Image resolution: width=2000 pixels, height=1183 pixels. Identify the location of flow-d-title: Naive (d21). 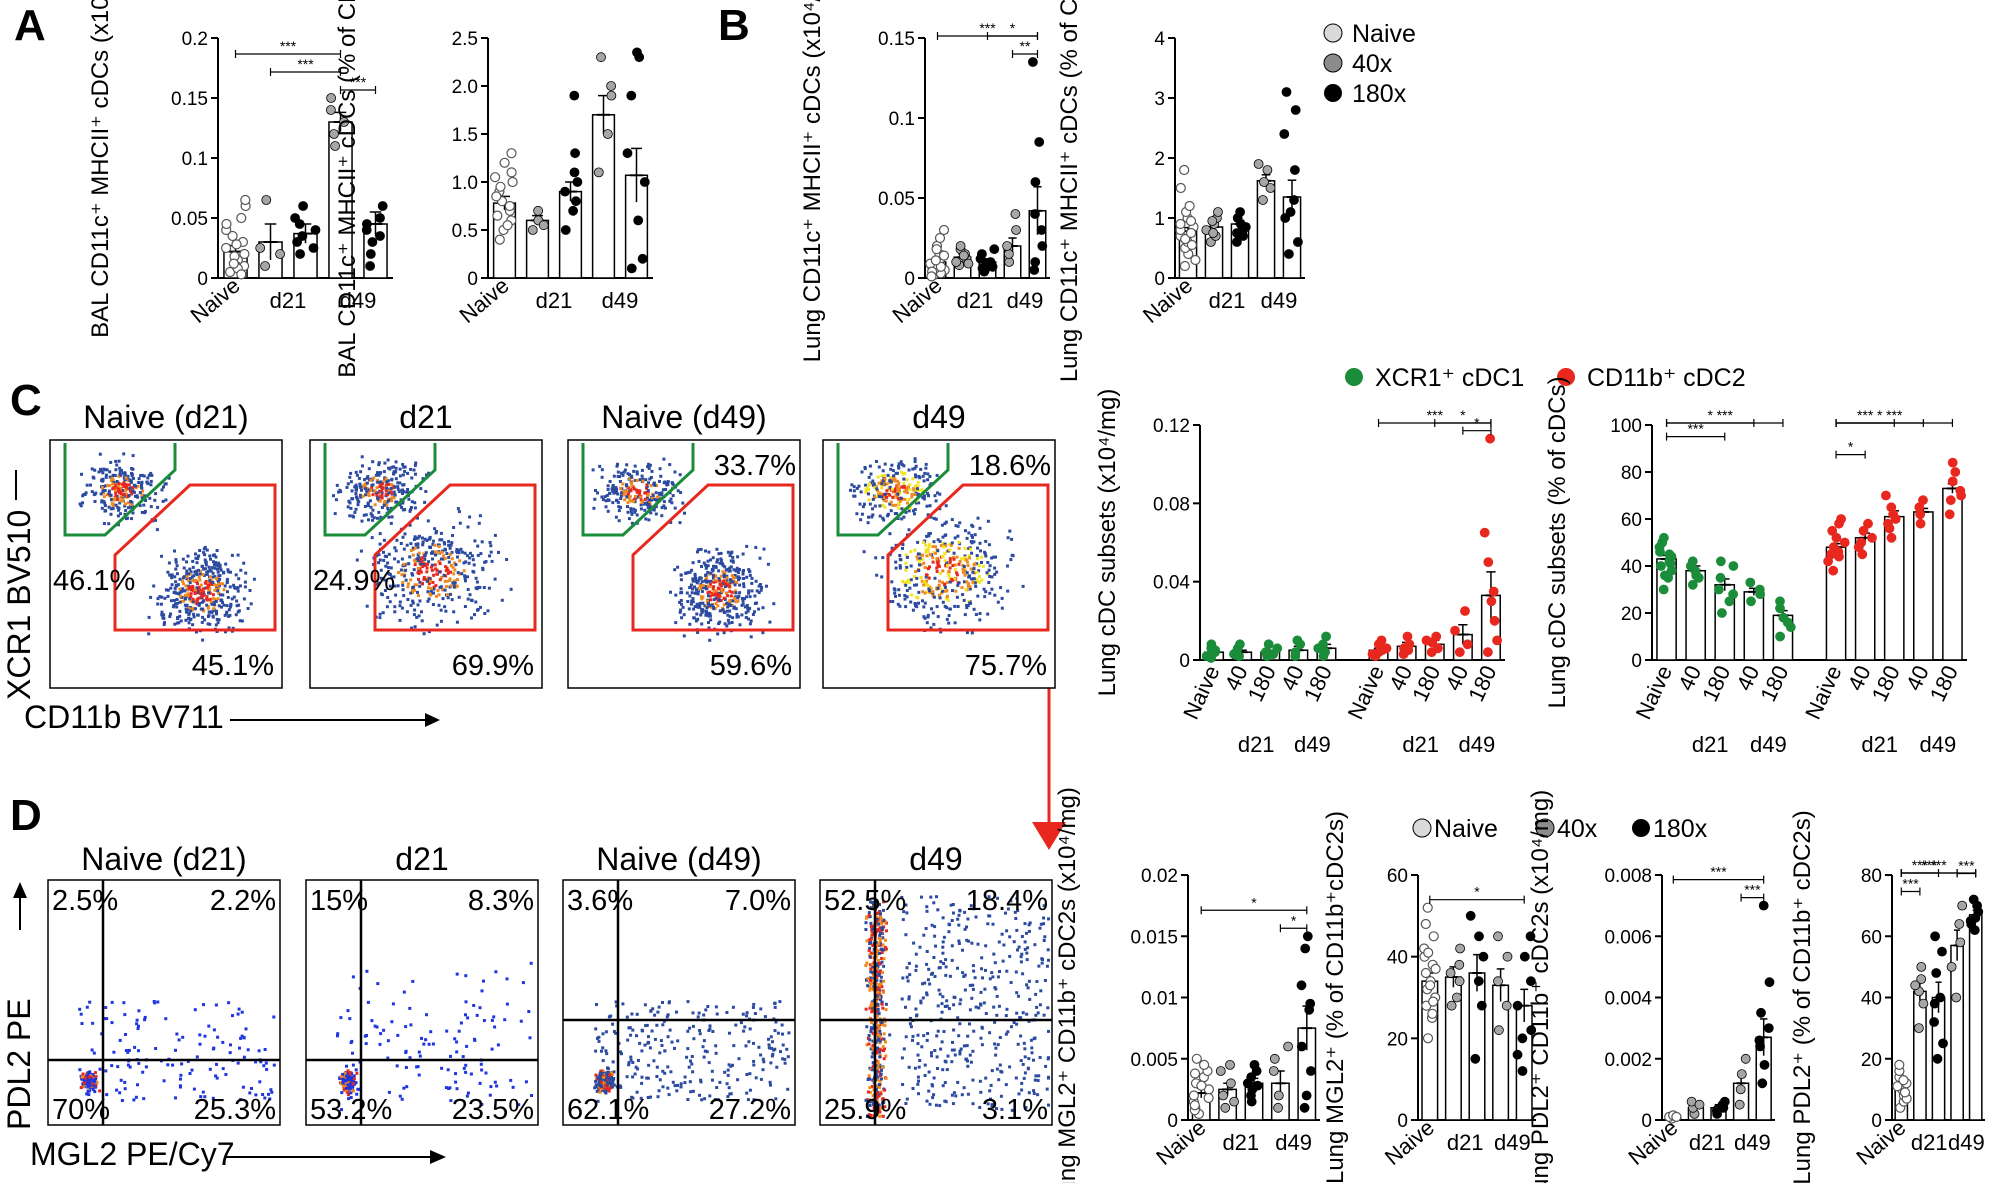
(163, 859).